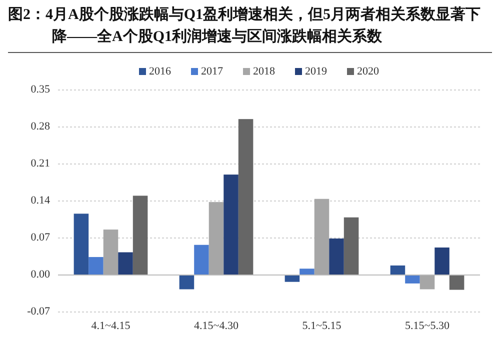 This screenshot has height=362, width=500. What do you see at coordinates (111, 326) in the screenshot?
I see `x-tick-label: 4.1~4.15` at bounding box center [111, 326].